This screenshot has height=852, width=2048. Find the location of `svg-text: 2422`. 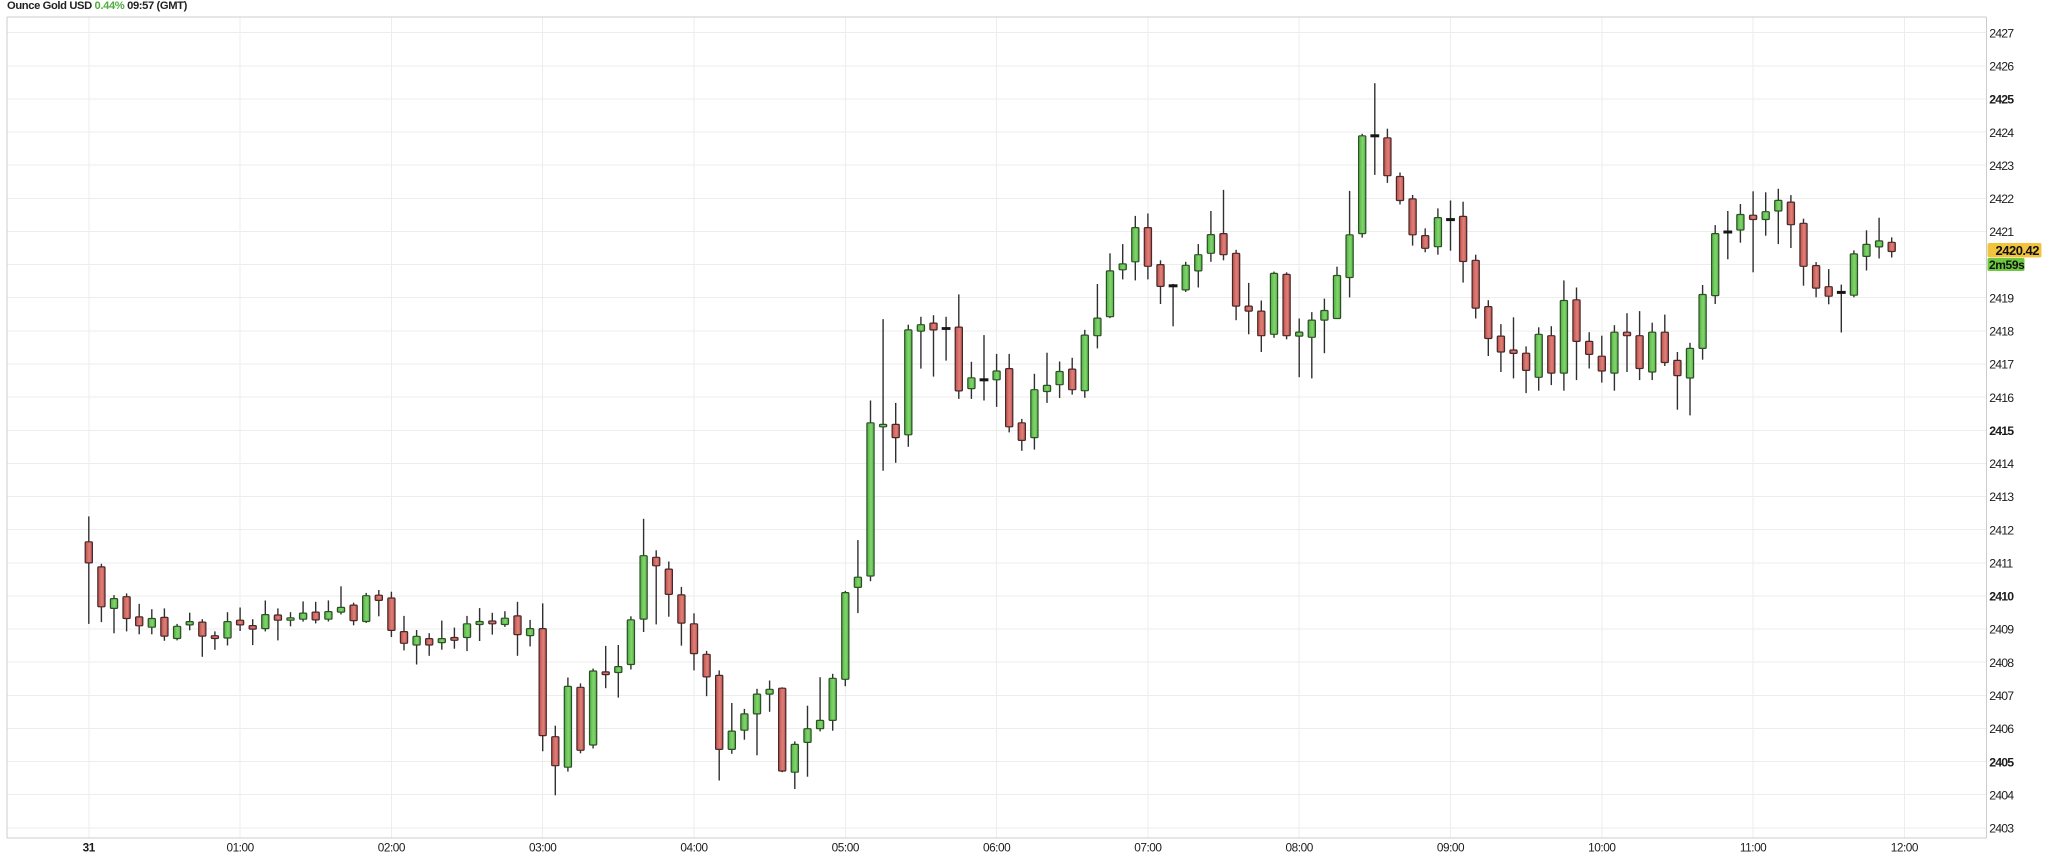

svg-text: 2422 is located at coordinates (2001, 199).